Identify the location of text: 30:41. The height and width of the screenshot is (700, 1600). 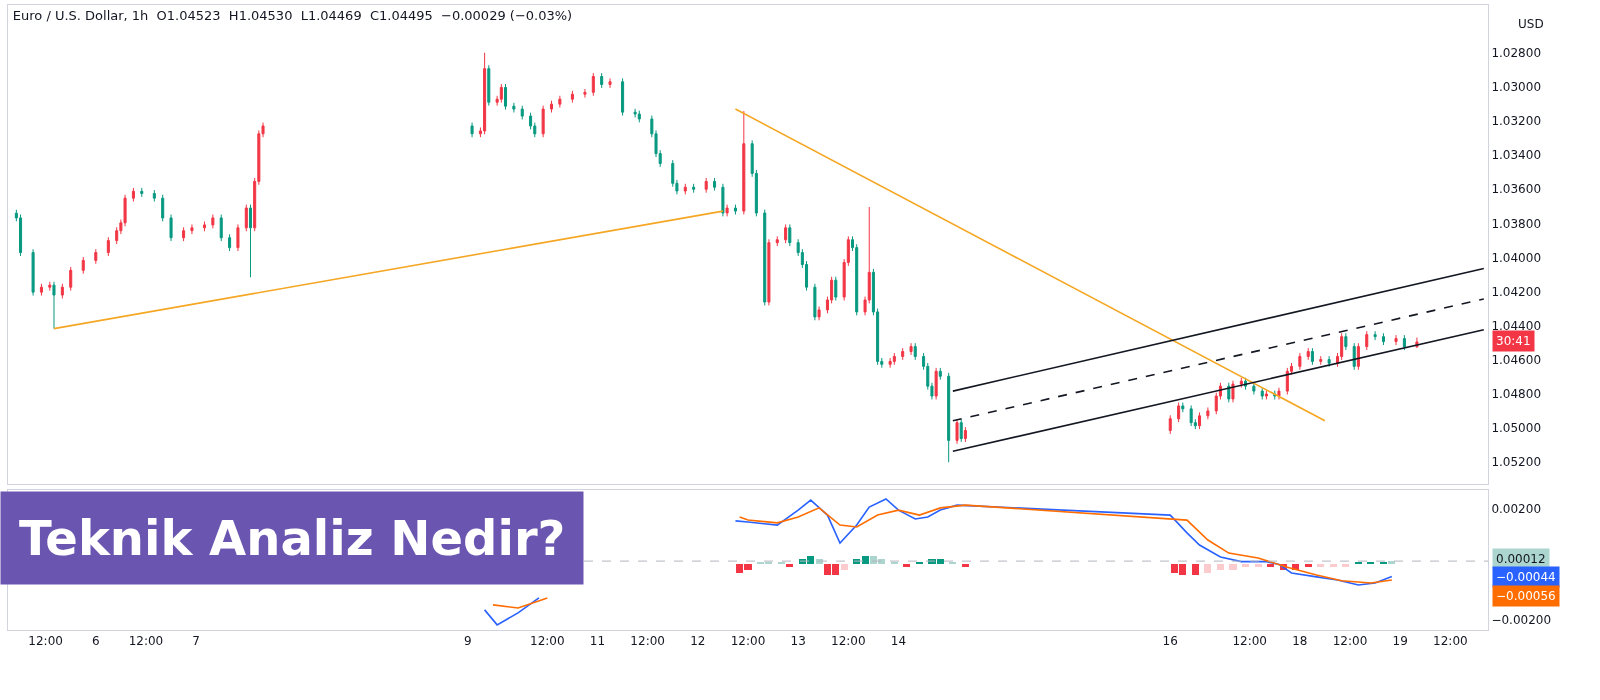
(1513, 341).